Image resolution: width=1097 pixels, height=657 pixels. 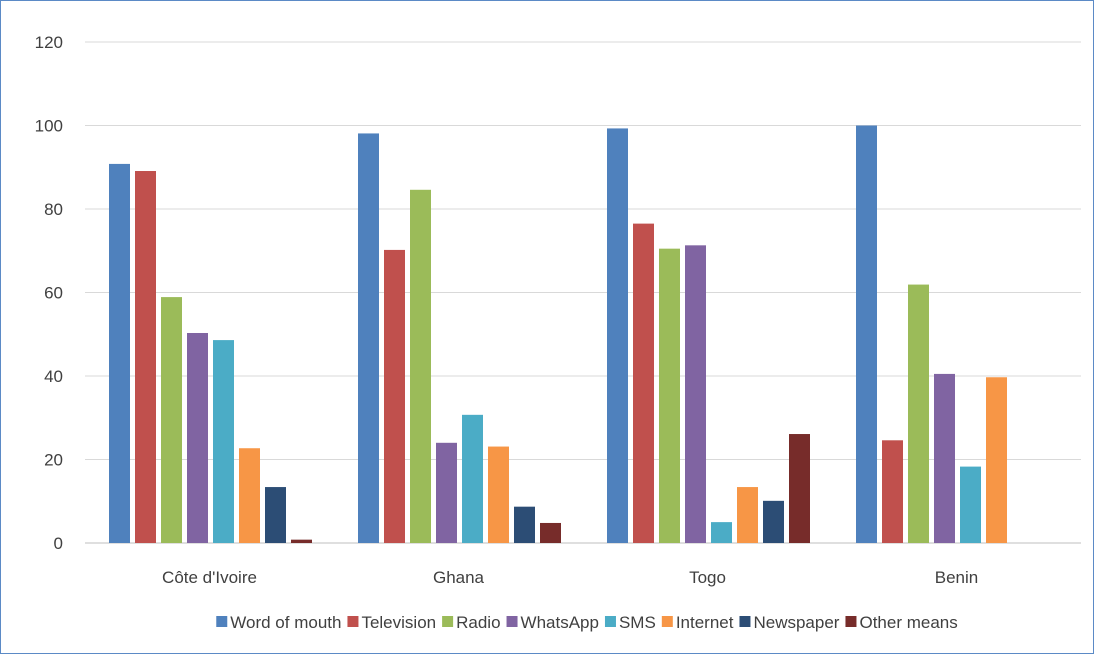 What do you see at coordinates (53, 209) in the screenshot?
I see `y-tick-label: 80` at bounding box center [53, 209].